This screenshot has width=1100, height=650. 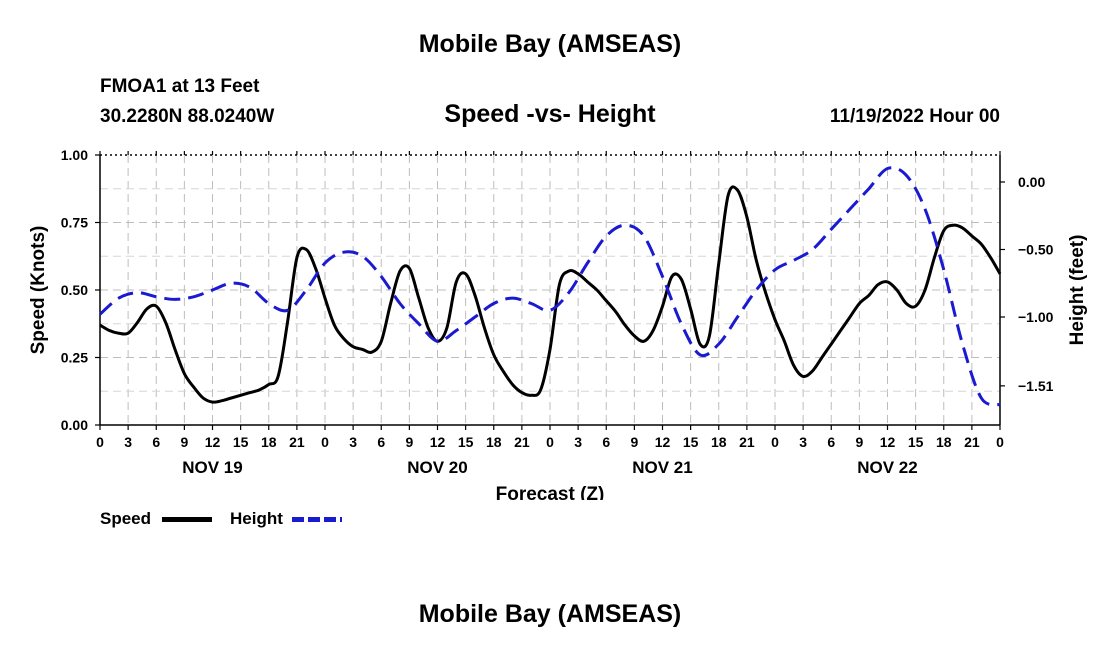 What do you see at coordinates (180, 86) in the screenshot?
I see `station-label: FMOA1 at 13 Feet` at bounding box center [180, 86].